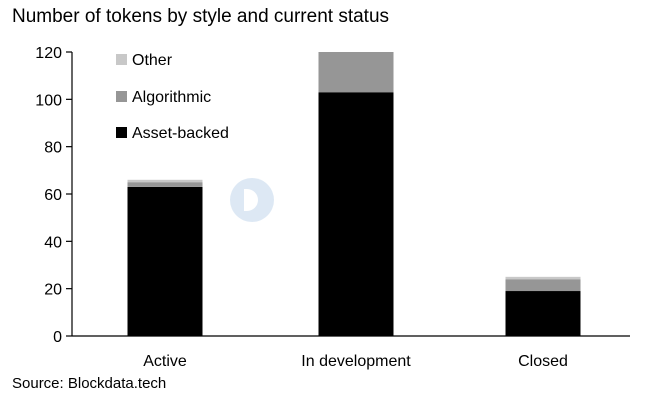 The image size is (652, 407). Describe the element at coordinates (165, 181) in the screenshot. I see `bar-other-active` at that location.